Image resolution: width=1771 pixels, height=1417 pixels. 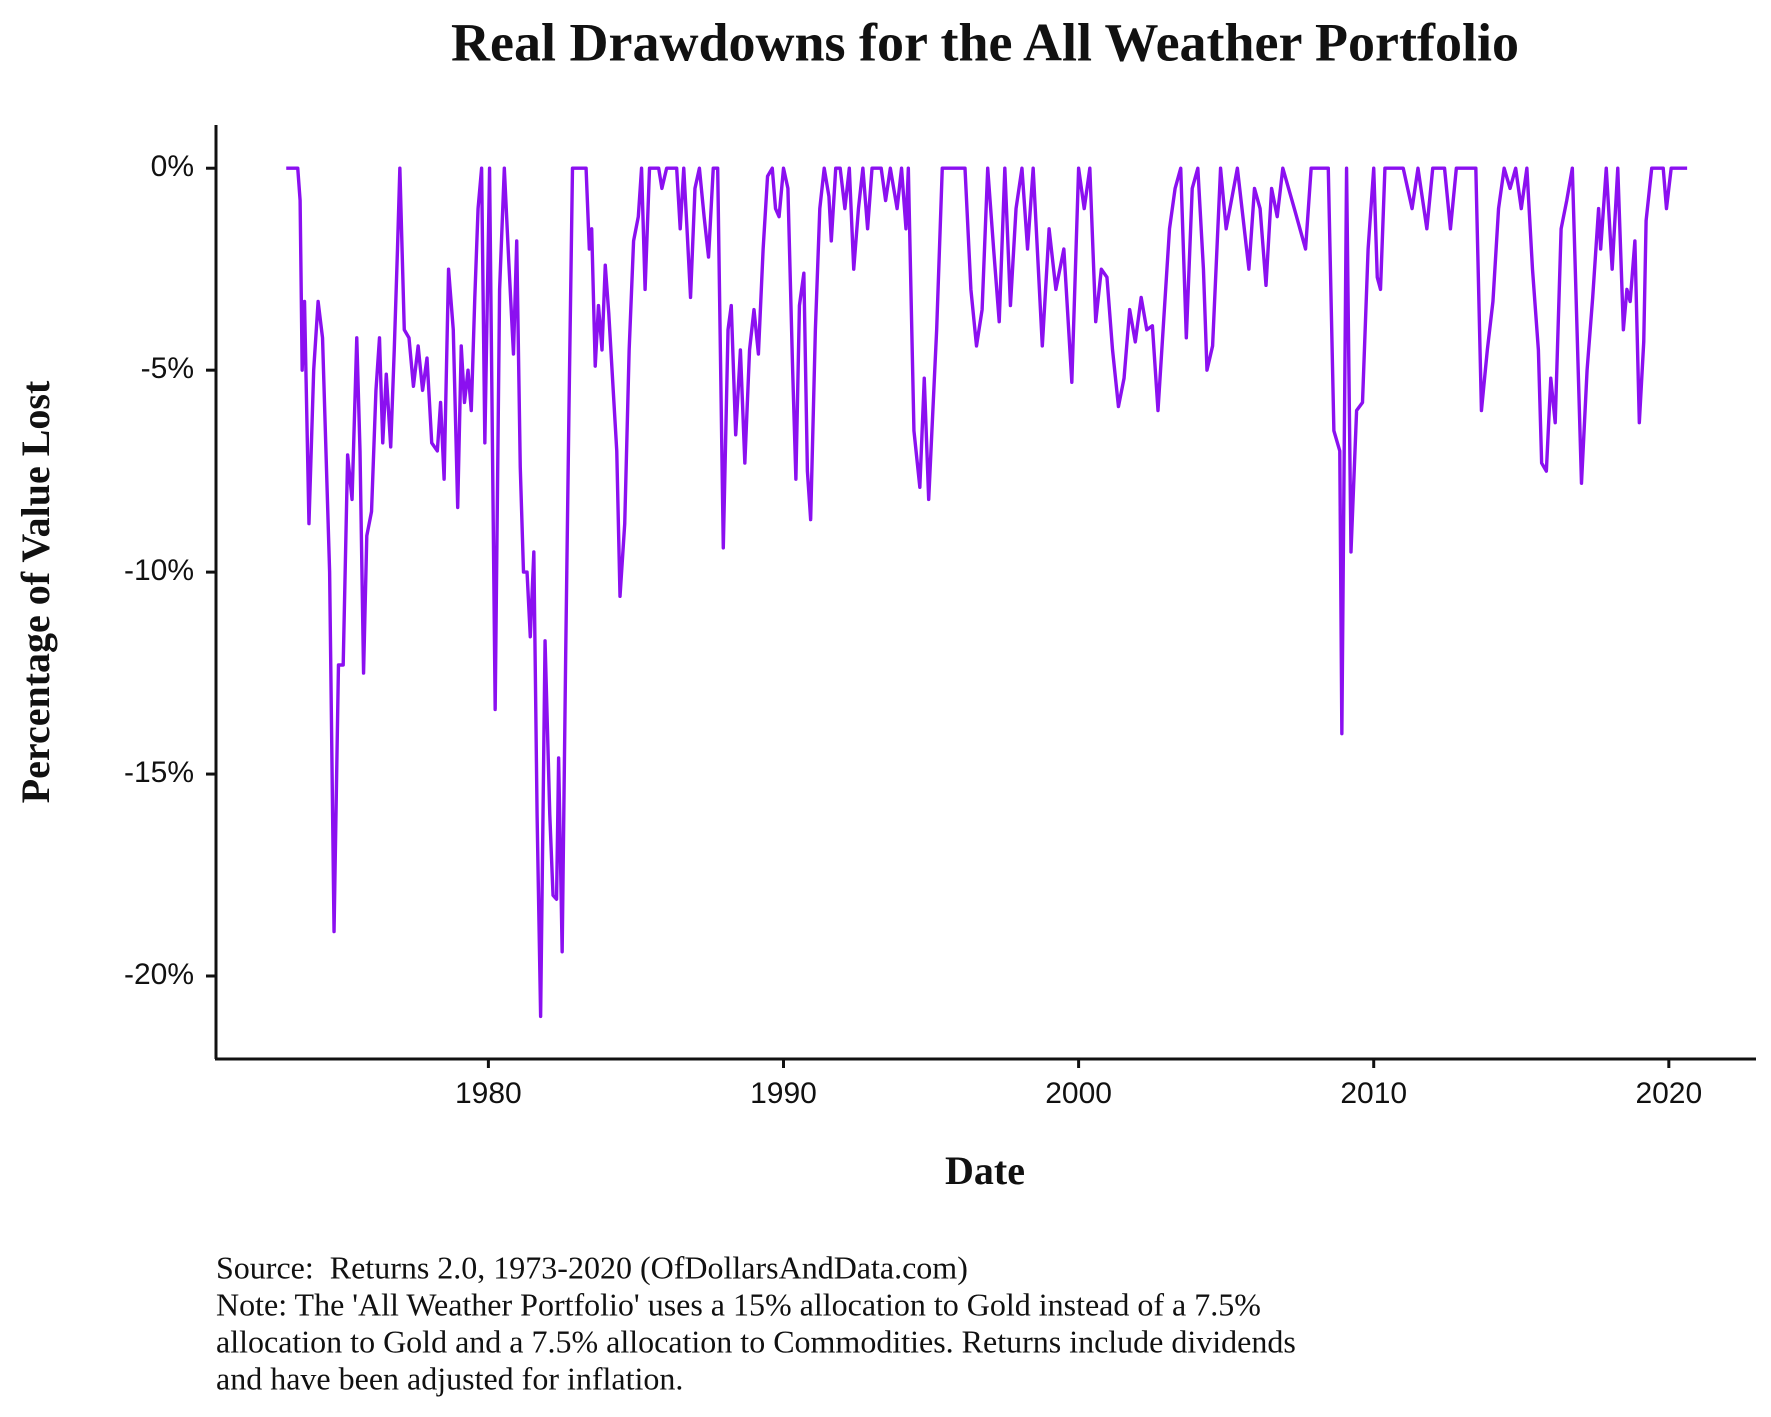 I want to click on x-tick-label: 2000, so click(x=1078, y=1093).